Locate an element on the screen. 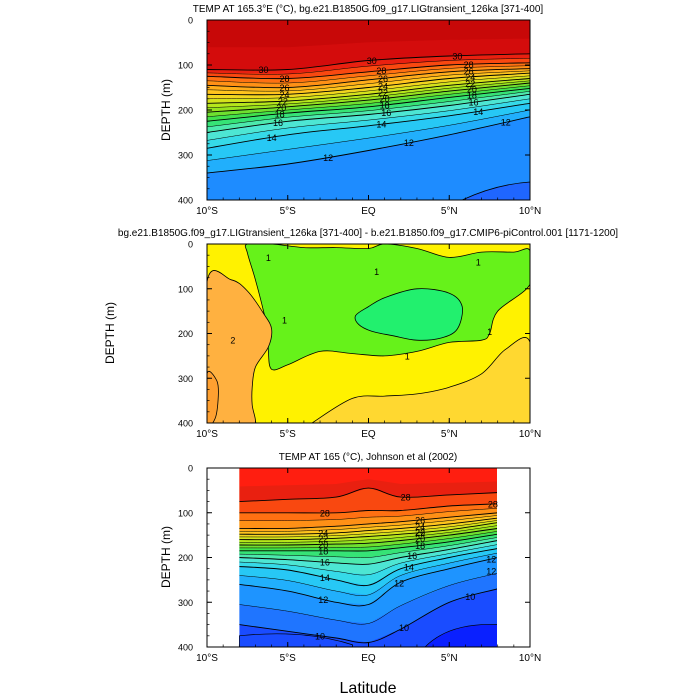 The height and width of the screenshot is (700, 700). x-tick-label: 10°S is located at coordinates (207, 211).